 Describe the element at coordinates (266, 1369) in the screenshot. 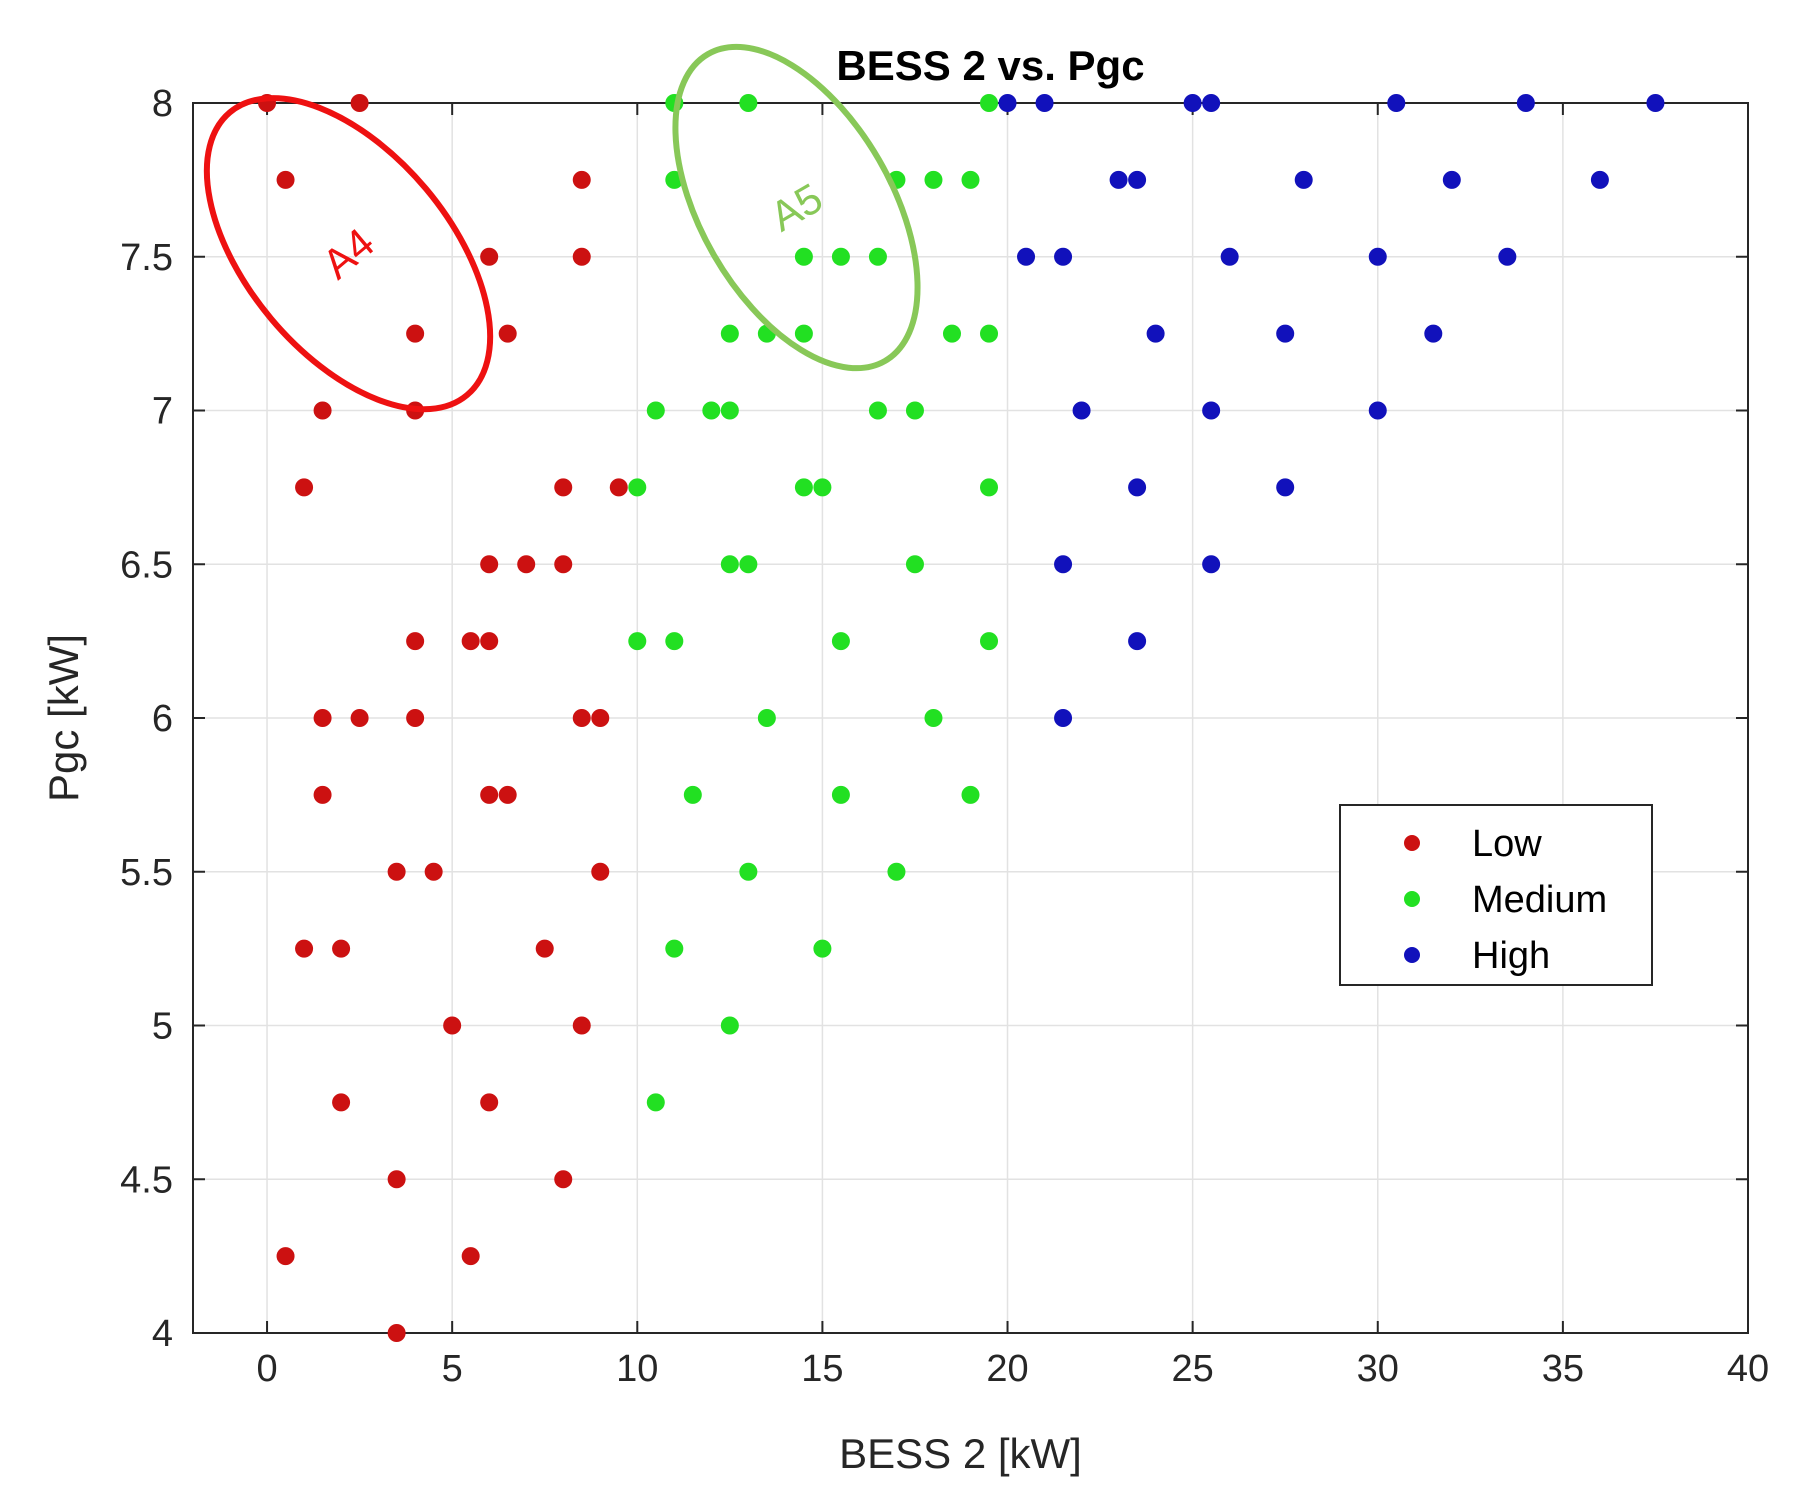

I see `x-tick-label: 0` at that location.